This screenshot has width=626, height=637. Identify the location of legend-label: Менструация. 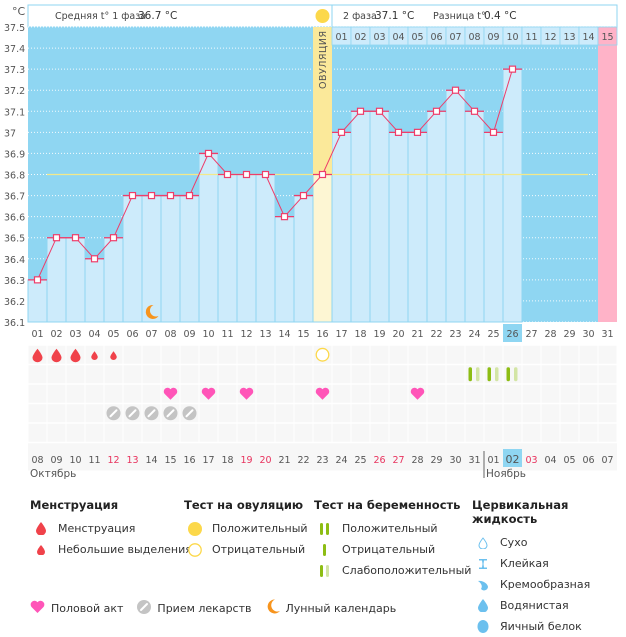
(97, 528).